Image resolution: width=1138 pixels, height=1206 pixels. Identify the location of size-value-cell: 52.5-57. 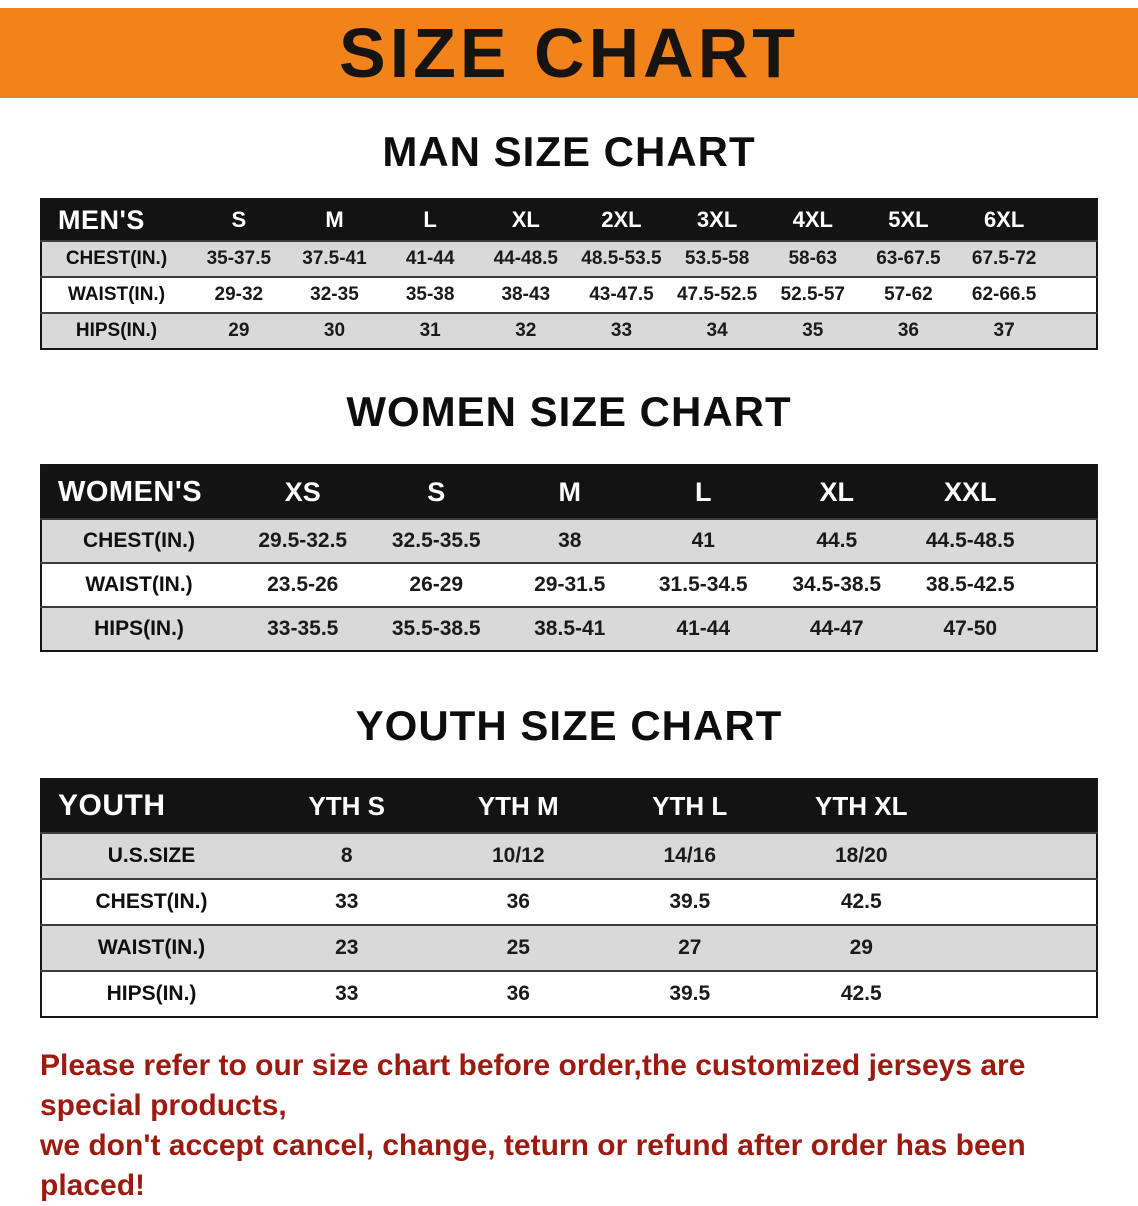
(812, 294).